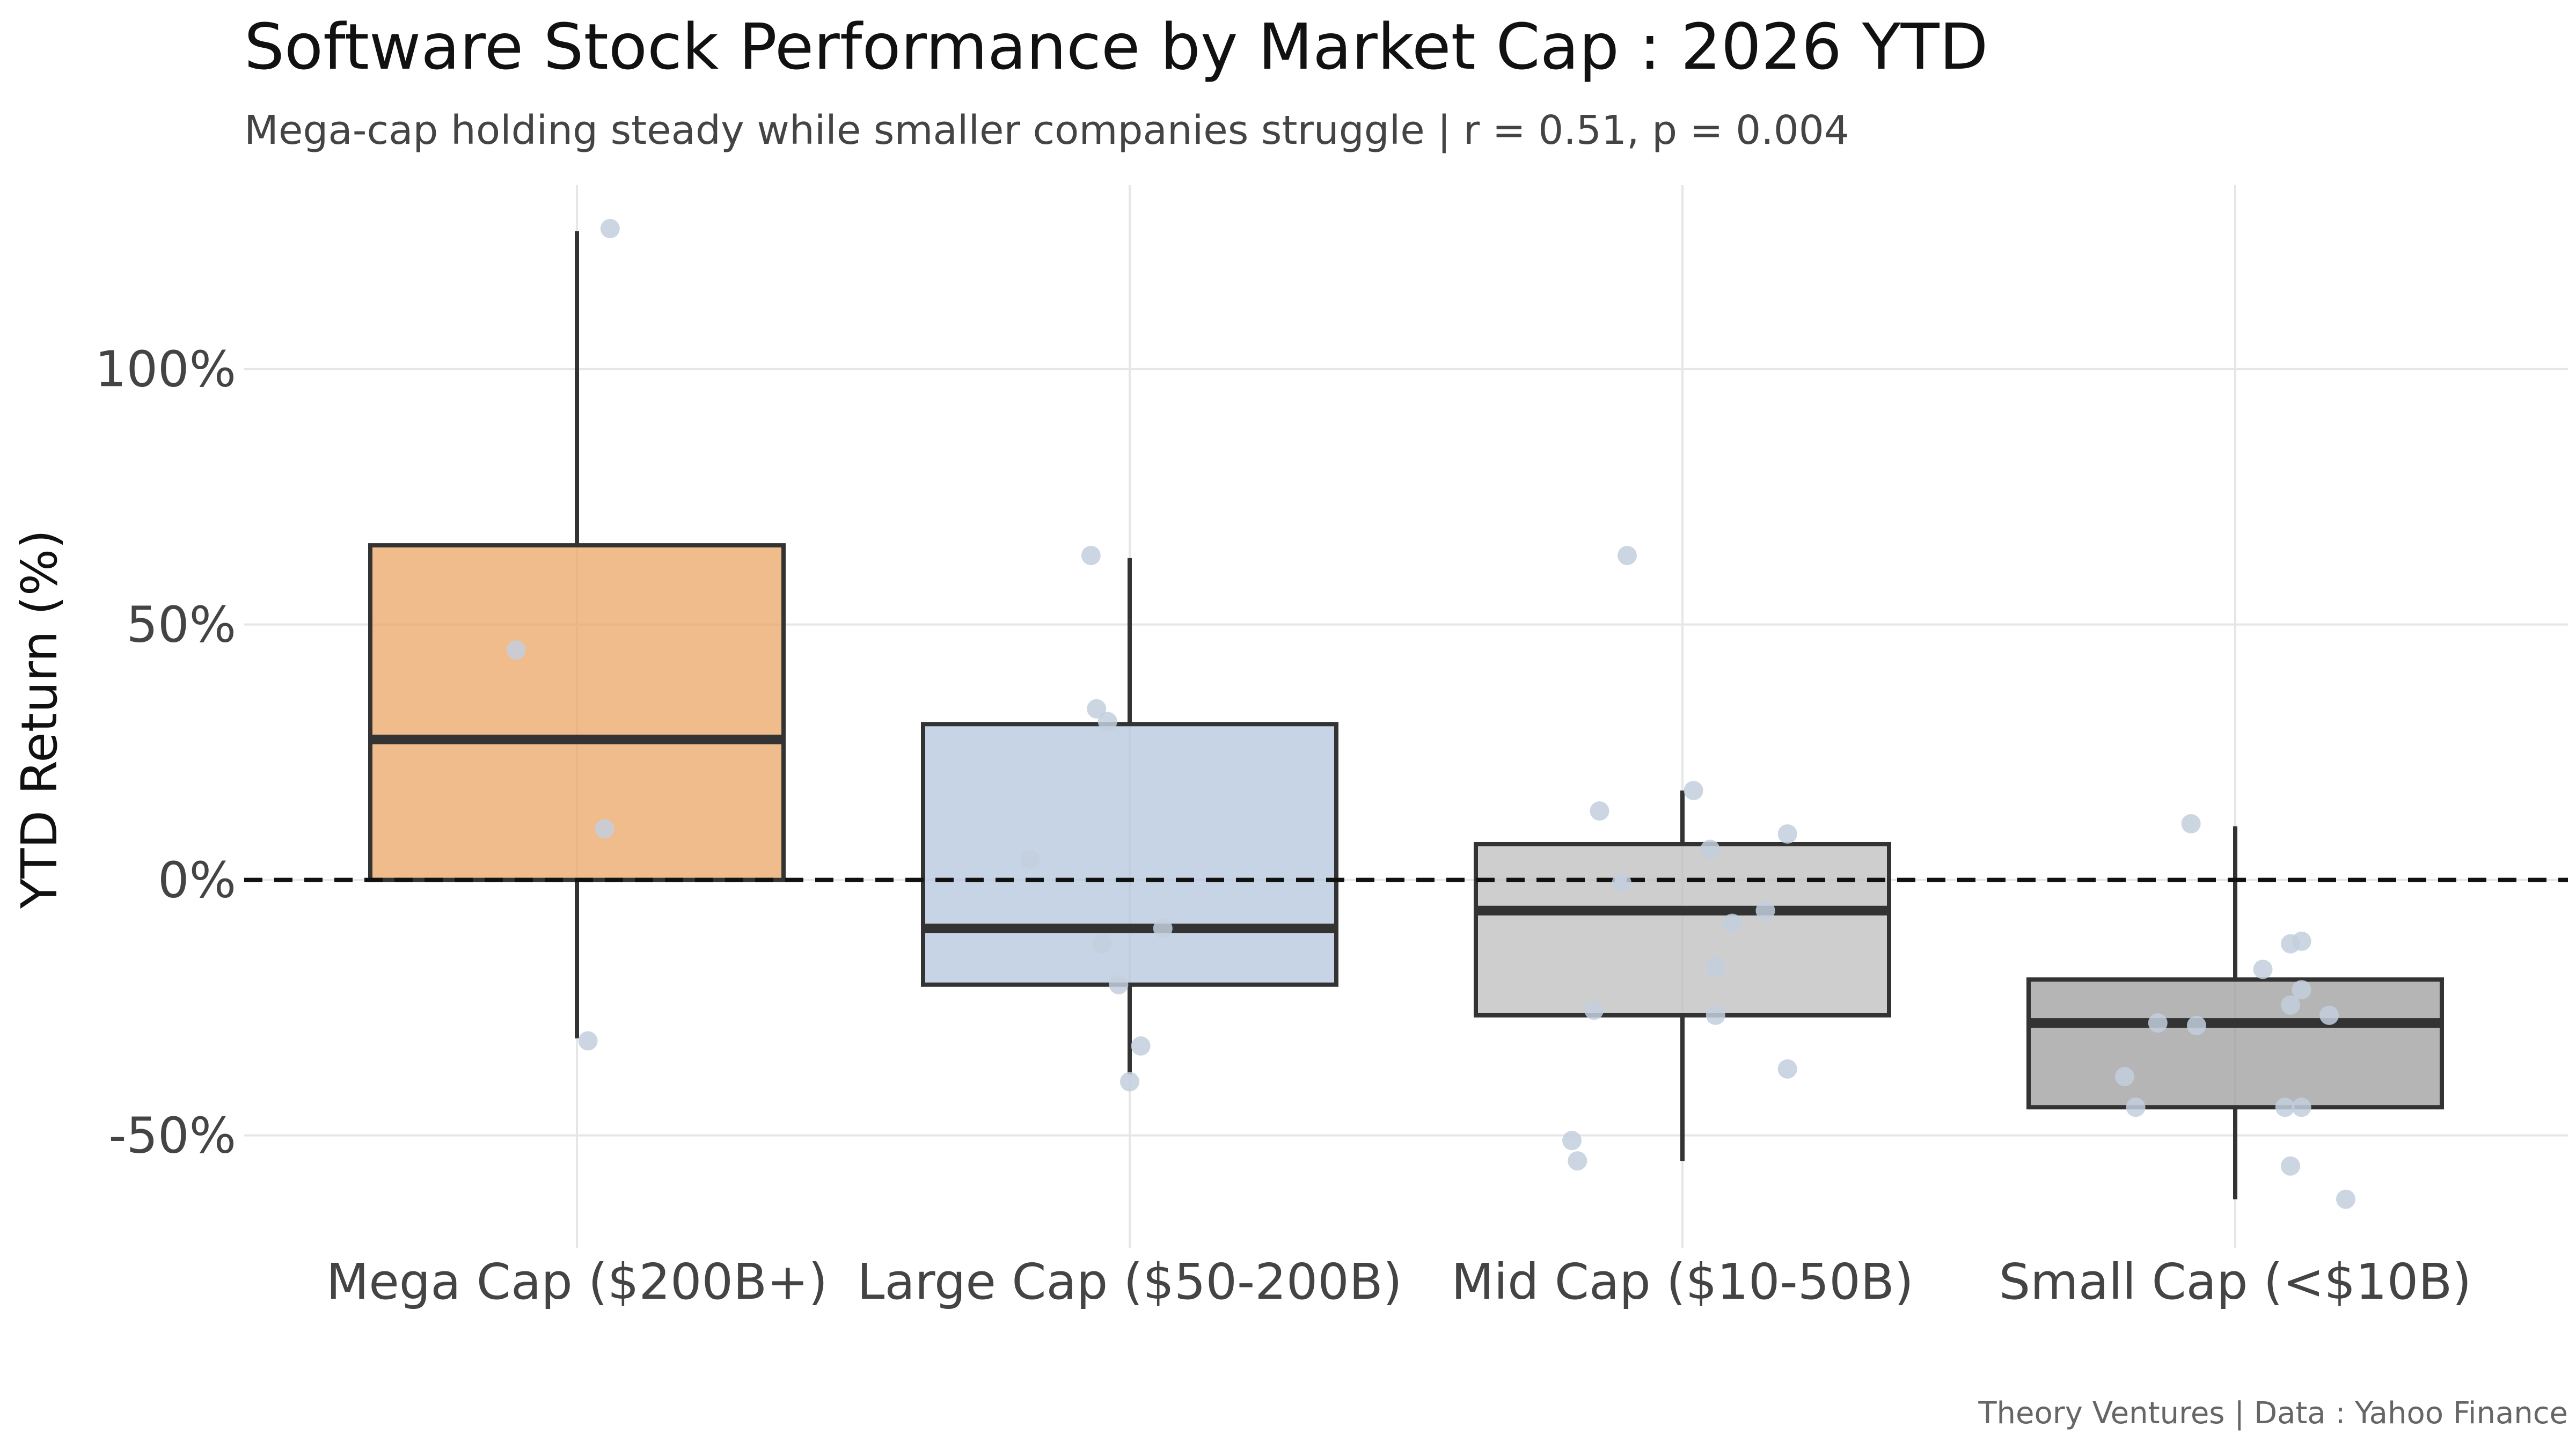 This screenshot has height=1449, width=2576. Describe the element at coordinates (39, 719) in the screenshot. I see `y-axis-label: YTD Return (%)` at that location.